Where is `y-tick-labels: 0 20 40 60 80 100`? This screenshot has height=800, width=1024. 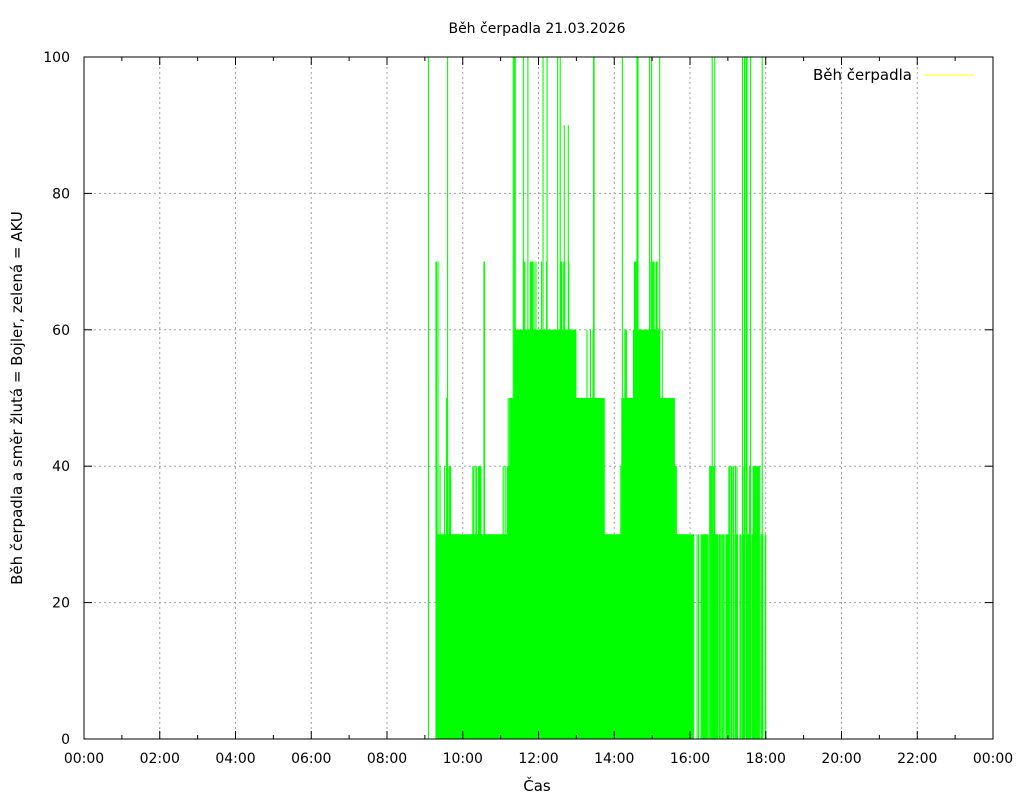
y-tick-labels: 0 20 40 60 80 100 is located at coordinates (56, 399).